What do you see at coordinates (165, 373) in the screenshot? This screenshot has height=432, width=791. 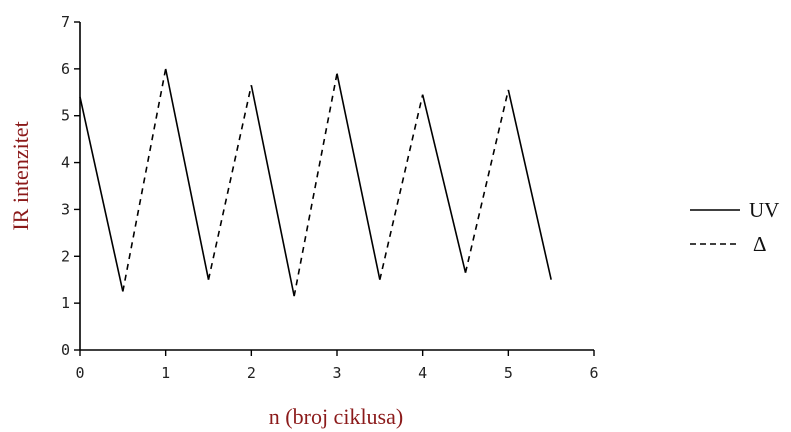 I see `x-tick-label: 1` at bounding box center [165, 373].